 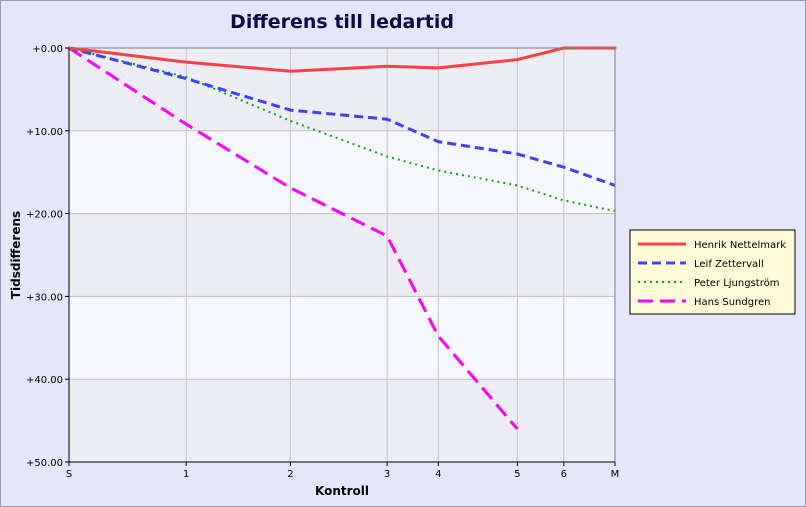 I want to click on y-tick-label: +10.00, so click(x=44, y=132).